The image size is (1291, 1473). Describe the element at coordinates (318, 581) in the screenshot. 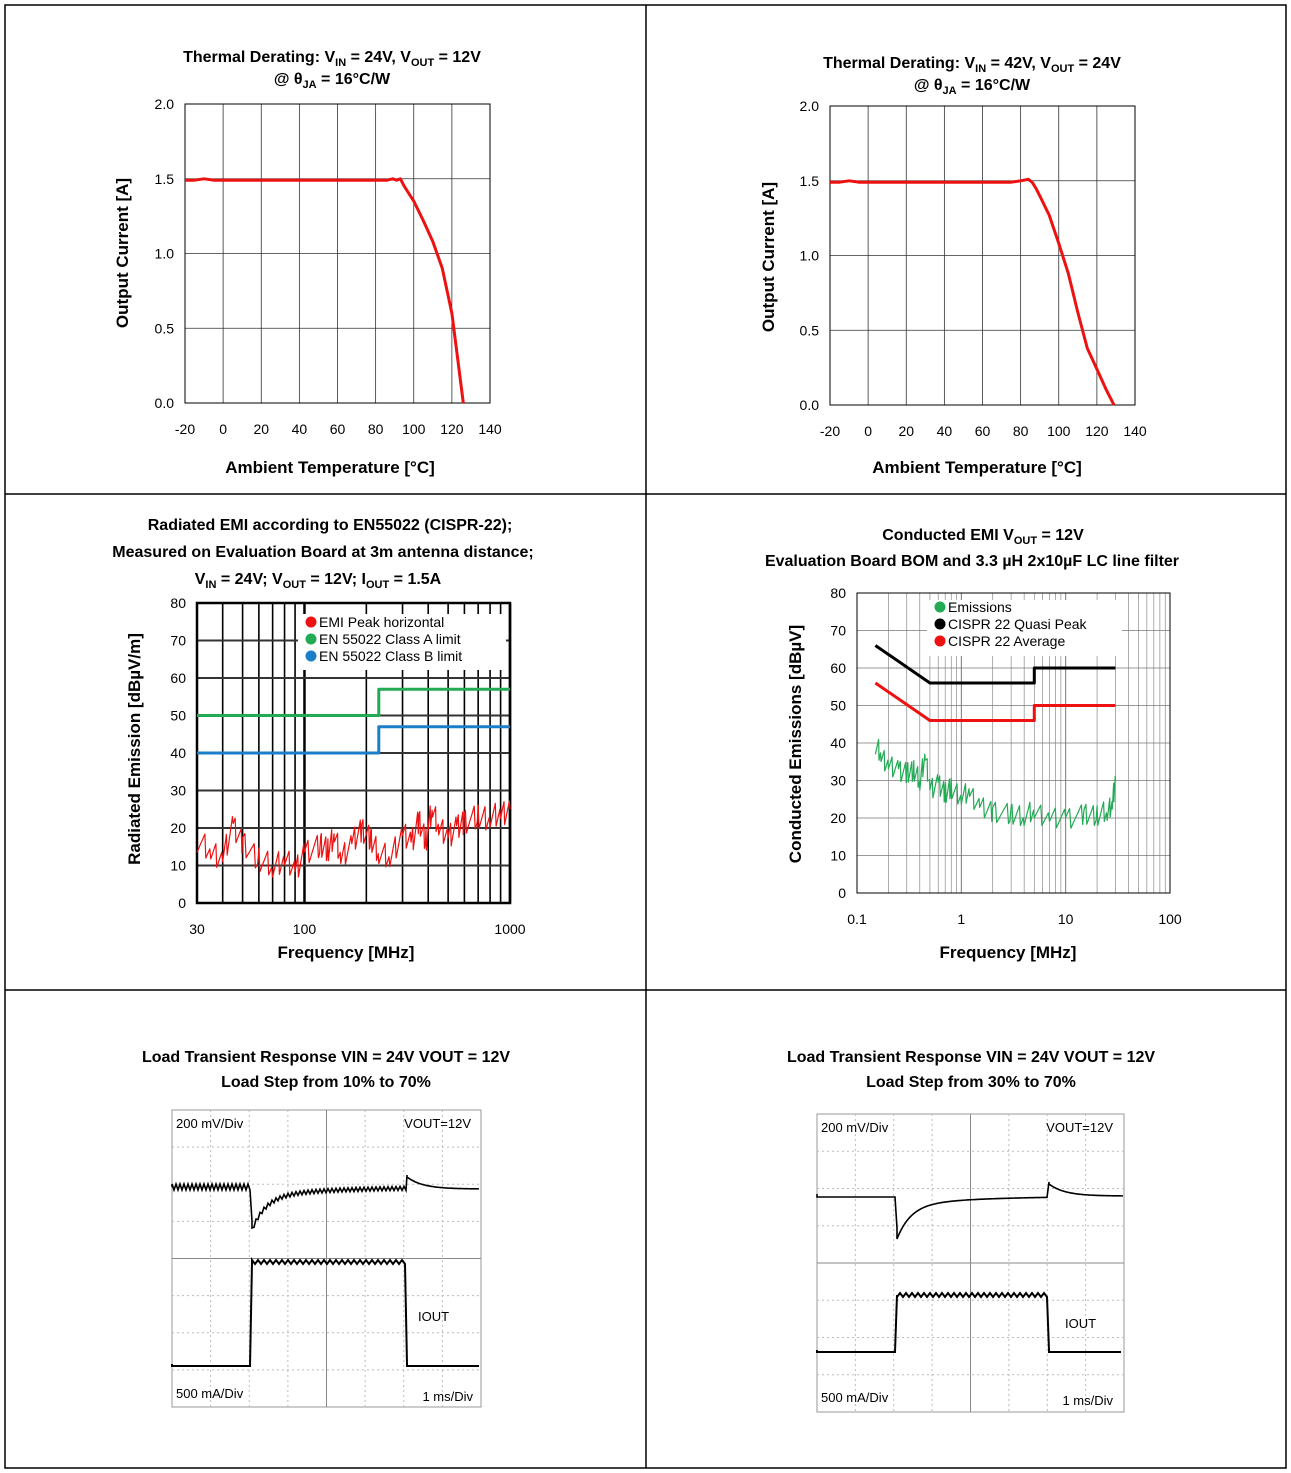

I see `chart-title-line-3: VIN = 24V; VOUT = 12V; IOUT = 1.5A` at that location.